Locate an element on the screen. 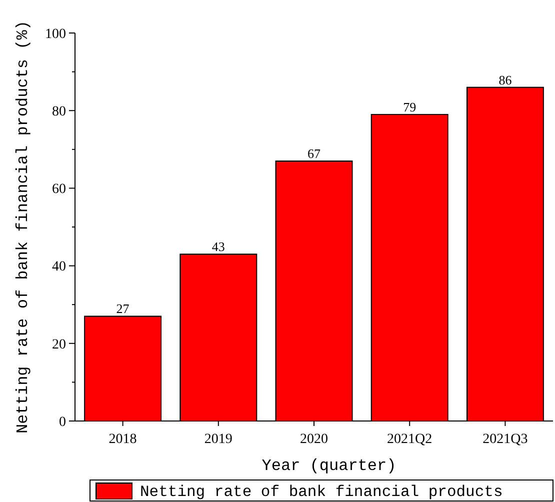  data-label: 27 is located at coordinates (123, 308).